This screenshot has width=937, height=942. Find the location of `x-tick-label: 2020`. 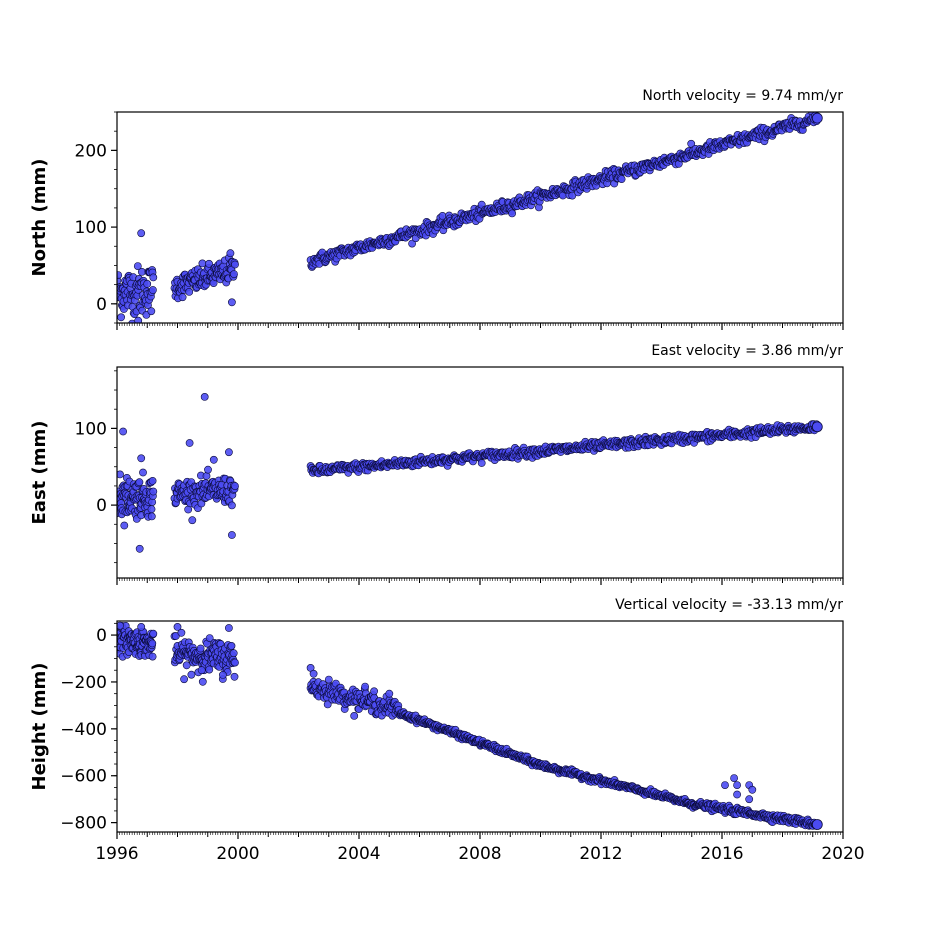

x-tick-label: 2020 is located at coordinates (842, 854).